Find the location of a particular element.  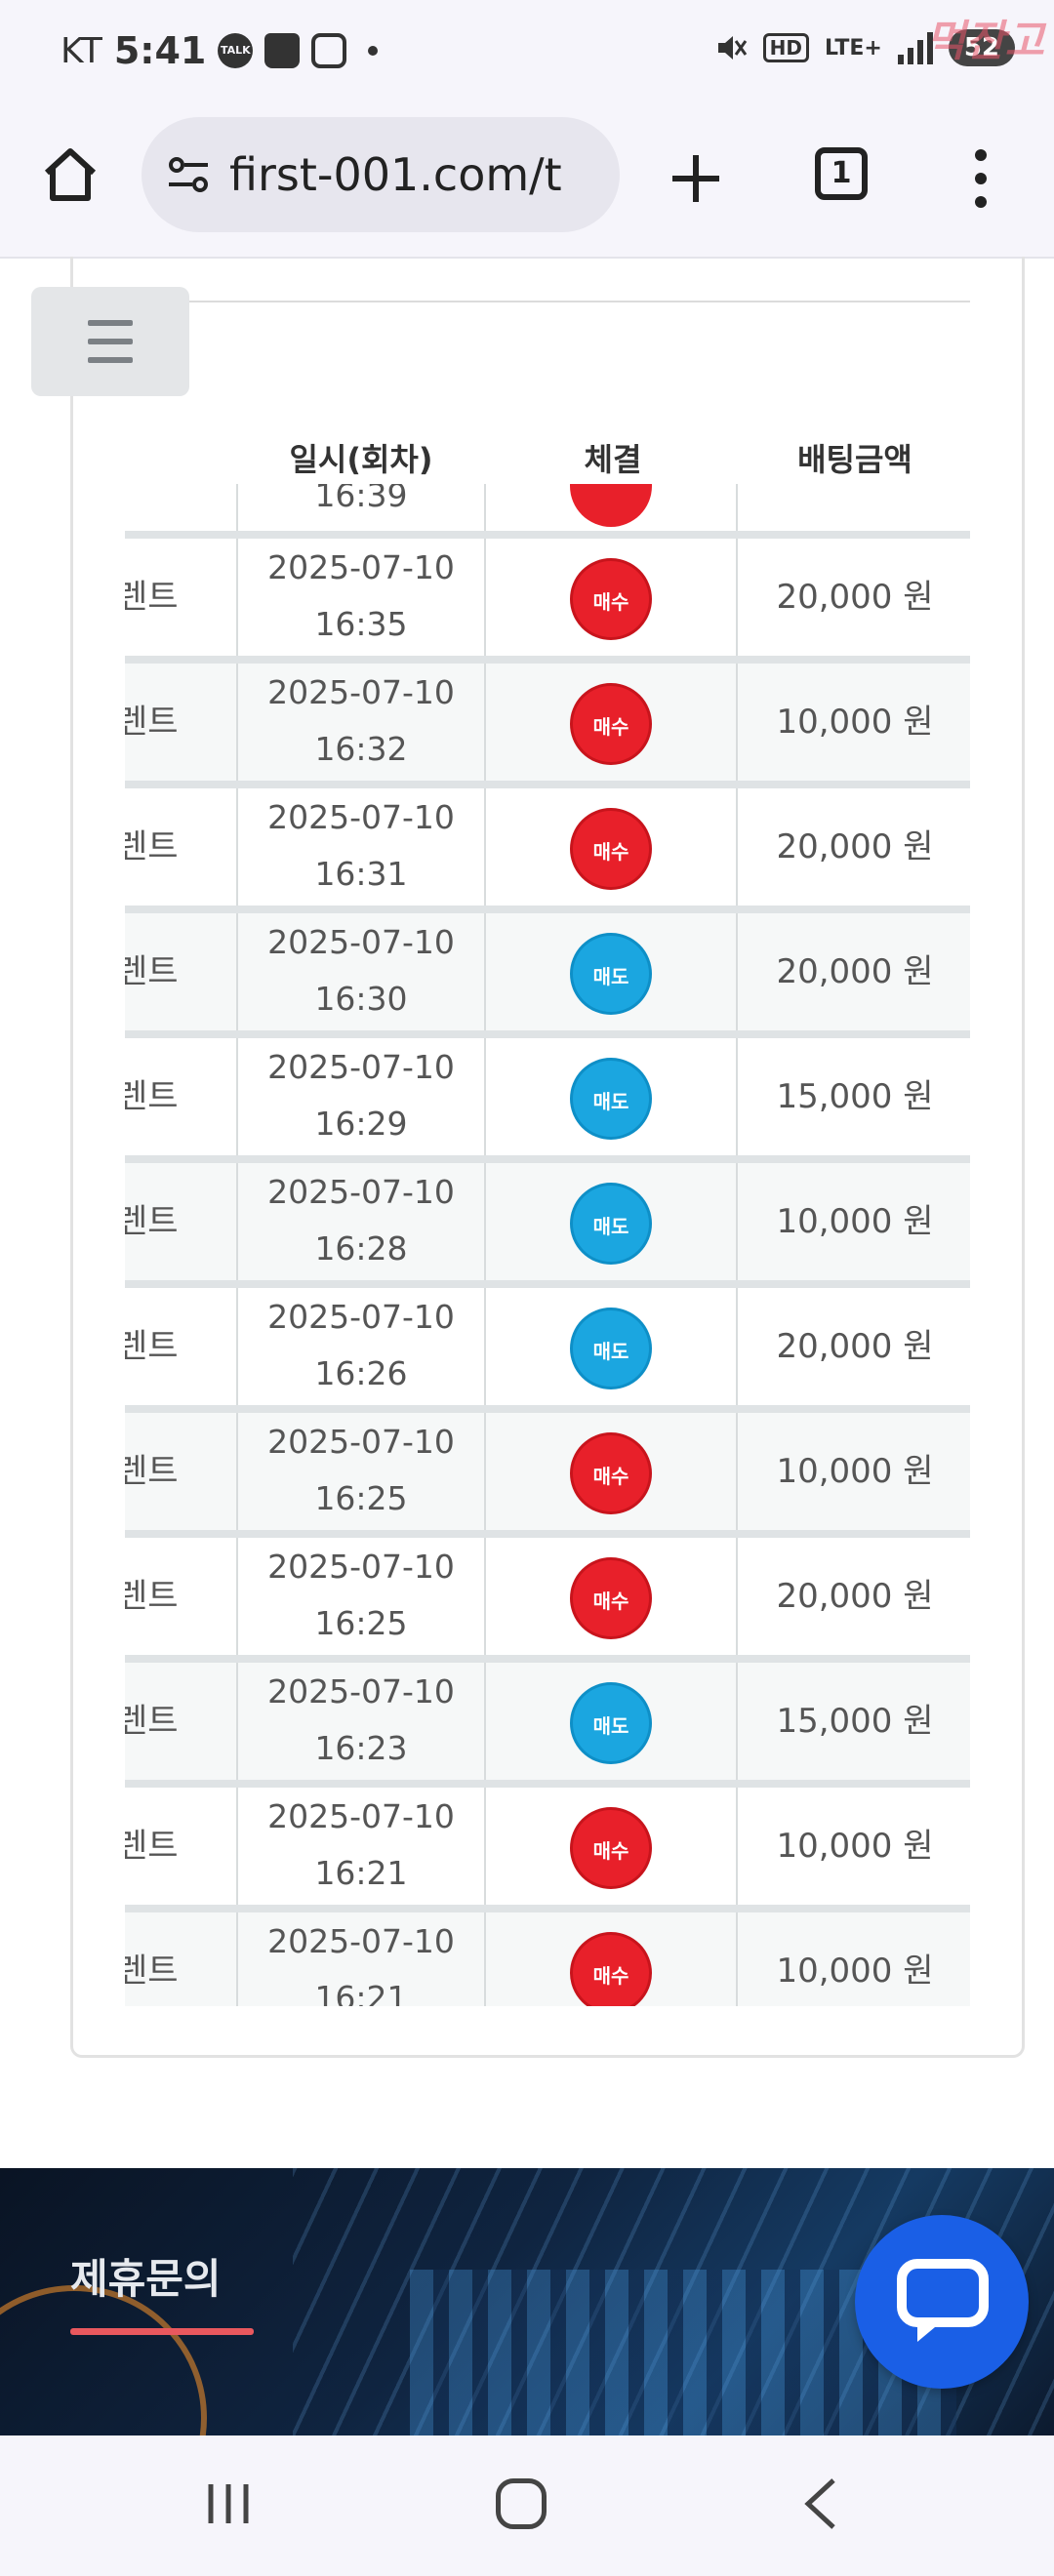

table-row: 렌트 2025-07-10 16:31 매수 20,000 원 is located at coordinates (547, 850).